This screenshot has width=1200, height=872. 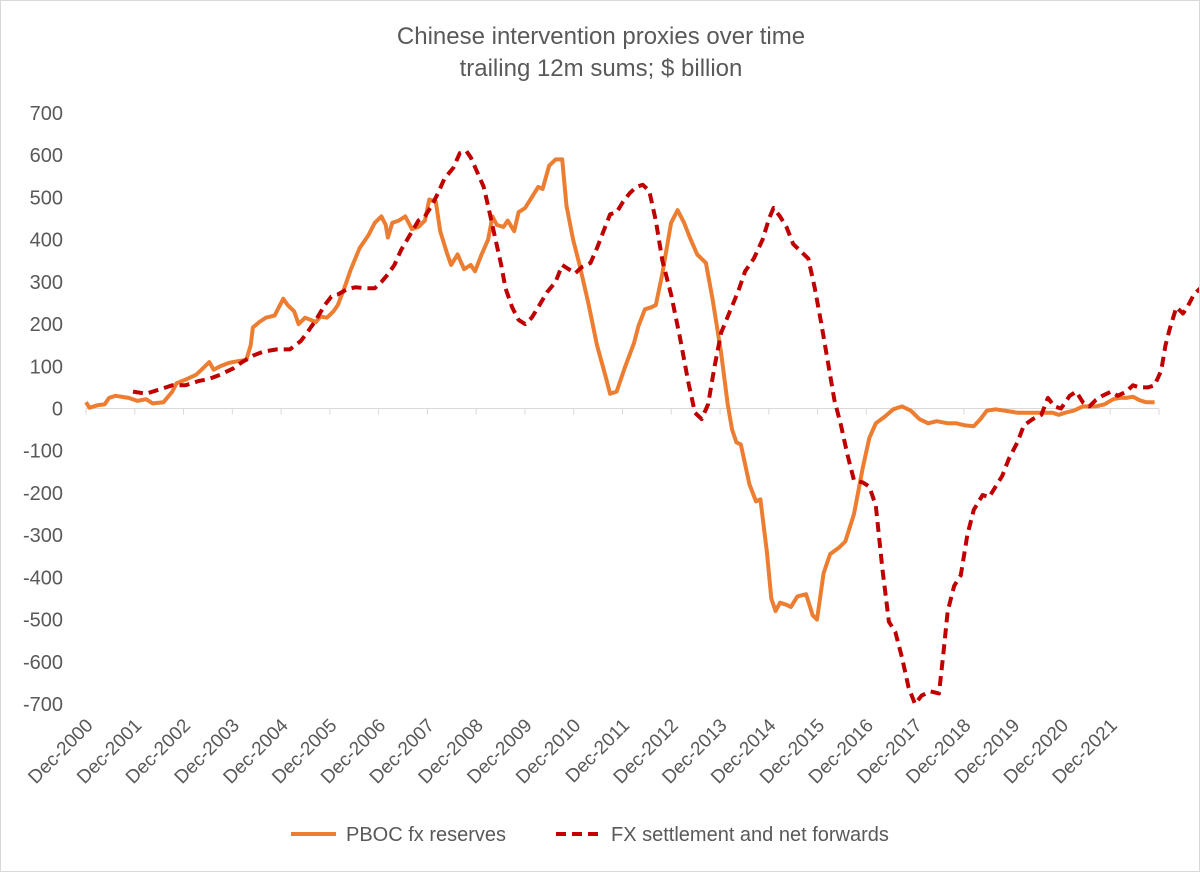 I want to click on chart-title: Chinese intervention proxies over time, so click(x=601, y=36).